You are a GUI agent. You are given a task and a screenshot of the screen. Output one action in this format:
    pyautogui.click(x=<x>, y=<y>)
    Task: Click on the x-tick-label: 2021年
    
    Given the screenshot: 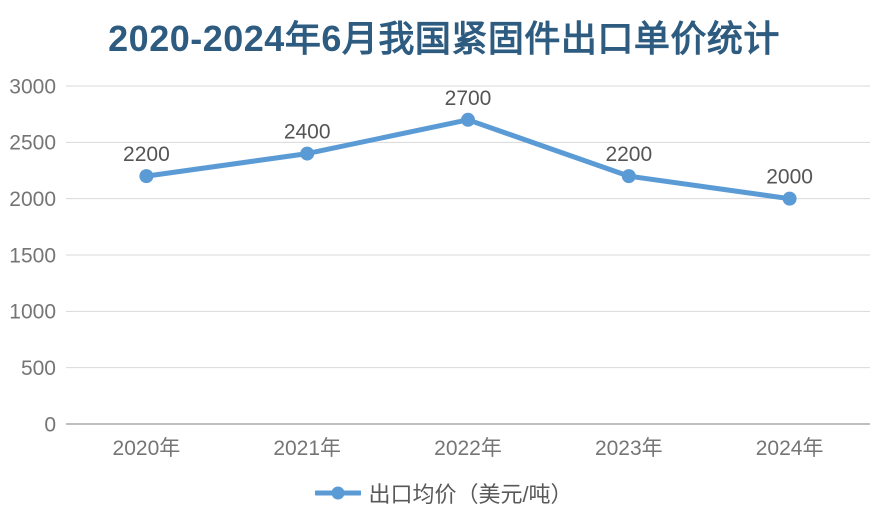 What is the action you would take?
    pyautogui.click(x=307, y=448)
    